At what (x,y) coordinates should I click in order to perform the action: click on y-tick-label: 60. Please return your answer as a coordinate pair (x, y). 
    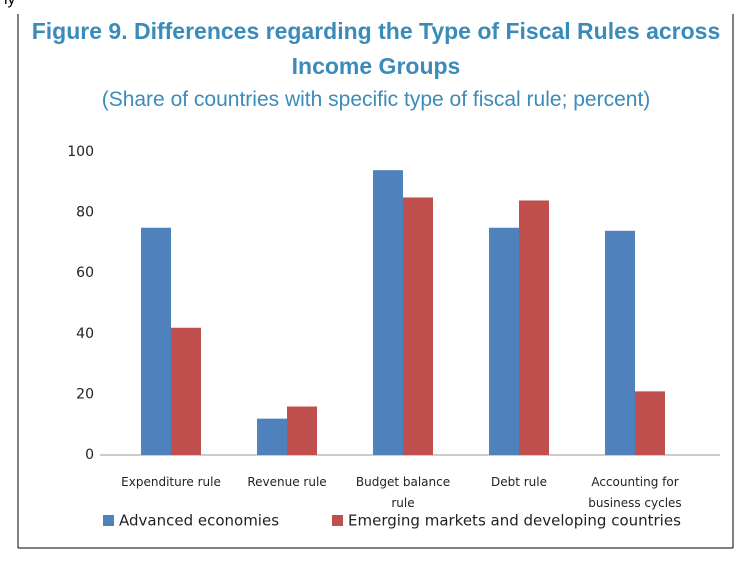
    Looking at the image, I should click on (85, 273).